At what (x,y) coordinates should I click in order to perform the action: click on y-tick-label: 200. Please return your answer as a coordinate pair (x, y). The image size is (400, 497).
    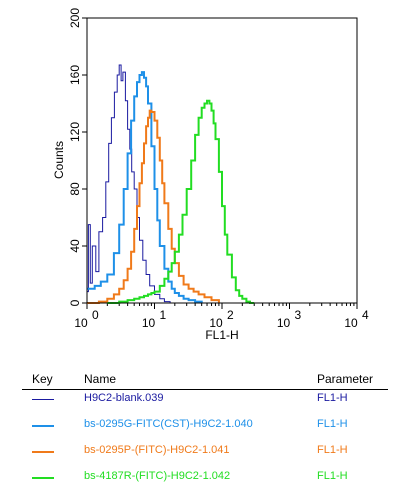
    Looking at the image, I should click on (75, 18).